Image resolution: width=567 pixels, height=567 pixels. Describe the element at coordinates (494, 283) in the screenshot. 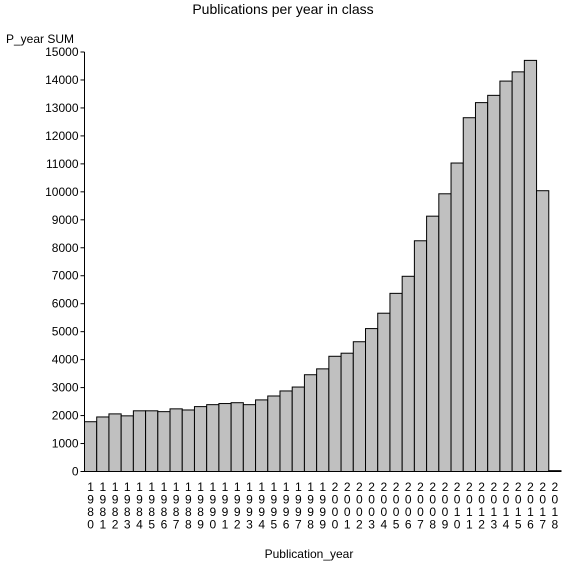

I see `bar-2013` at that location.